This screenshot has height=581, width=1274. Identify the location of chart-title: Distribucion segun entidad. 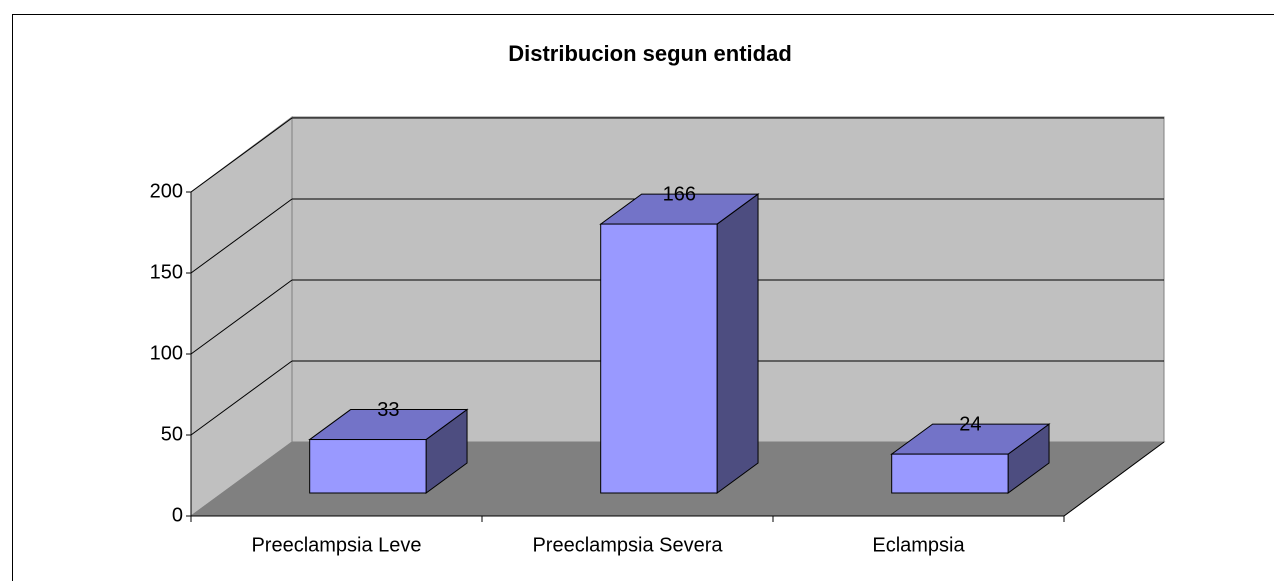
(650, 53).